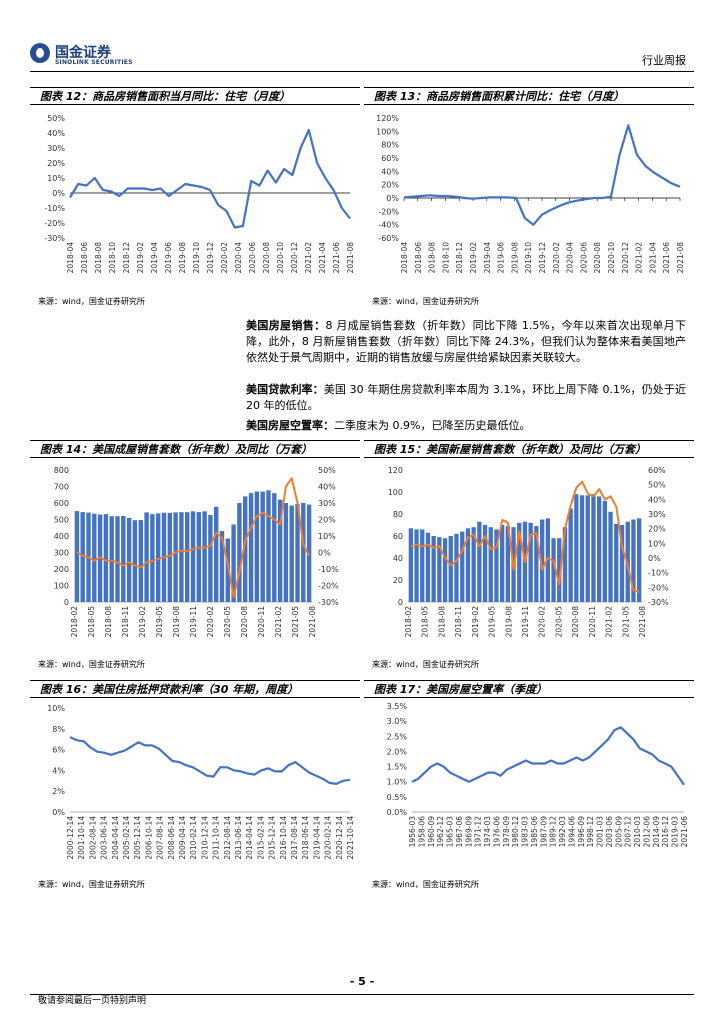  I want to click on c17-xtick: 1960-09, so click(431, 832).